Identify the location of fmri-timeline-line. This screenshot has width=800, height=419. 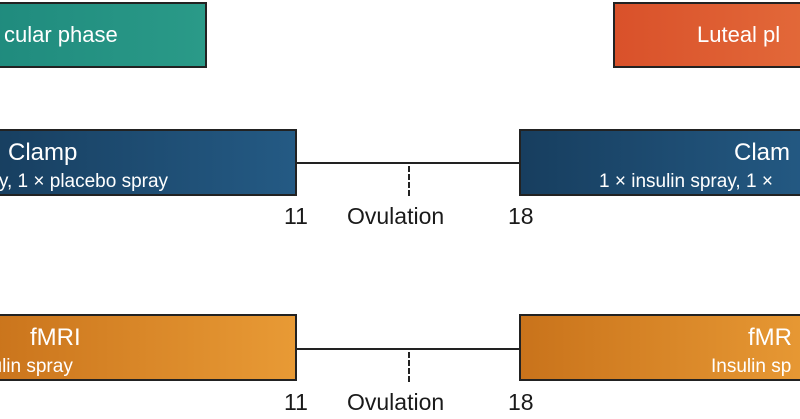
(408, 349).